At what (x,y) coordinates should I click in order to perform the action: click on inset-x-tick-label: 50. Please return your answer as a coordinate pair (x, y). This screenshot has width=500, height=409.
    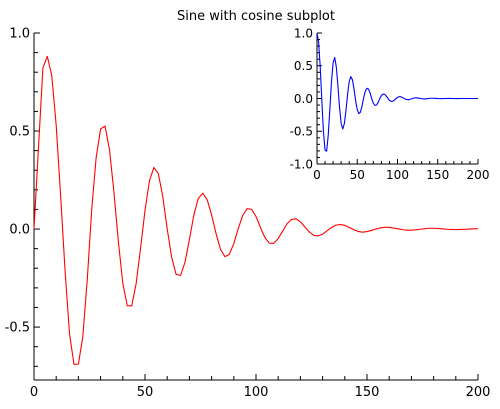
    Looking at the image, I should click on (357, 175).